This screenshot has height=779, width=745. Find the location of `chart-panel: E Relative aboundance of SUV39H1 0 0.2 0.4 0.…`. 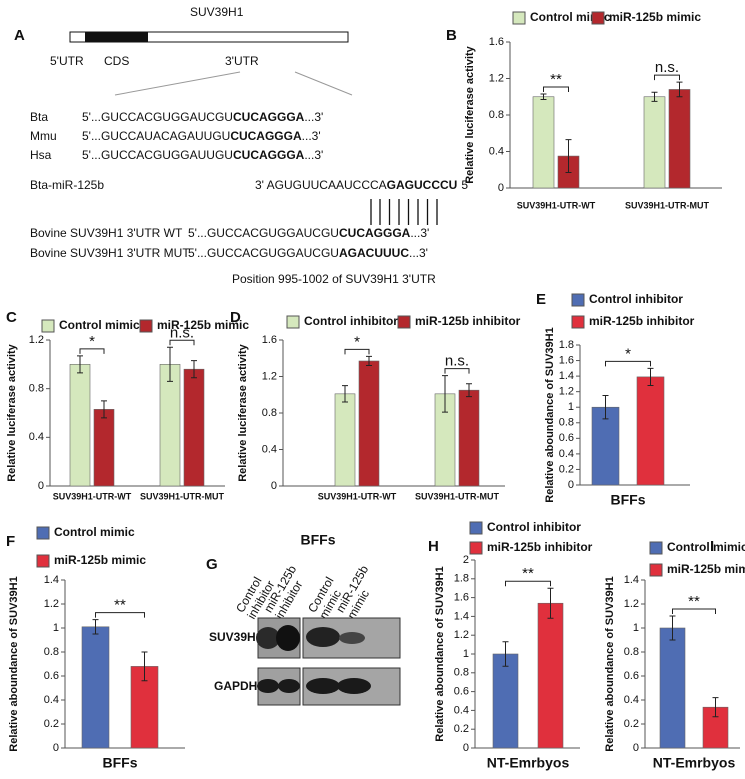

chart-panel: E Relative aboundance of SUV39H1 0 0.2 0.4 0.… is located at coordinates (615, 399).